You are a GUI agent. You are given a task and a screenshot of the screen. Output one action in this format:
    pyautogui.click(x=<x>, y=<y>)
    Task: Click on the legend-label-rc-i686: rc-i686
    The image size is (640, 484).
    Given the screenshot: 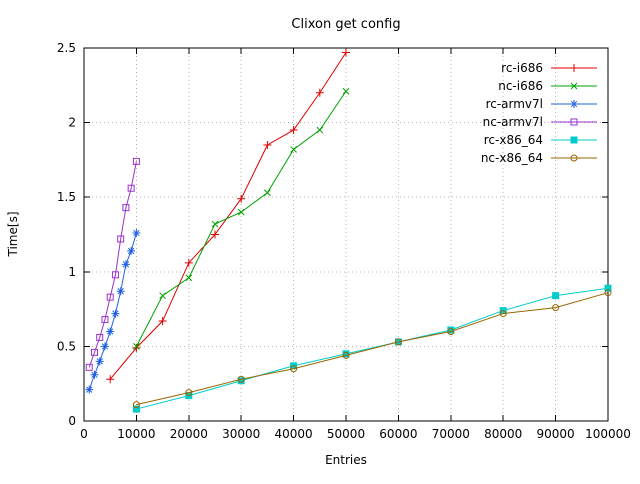 What is the action you would take?
    pyautogui.click(x=522, y=68)
    